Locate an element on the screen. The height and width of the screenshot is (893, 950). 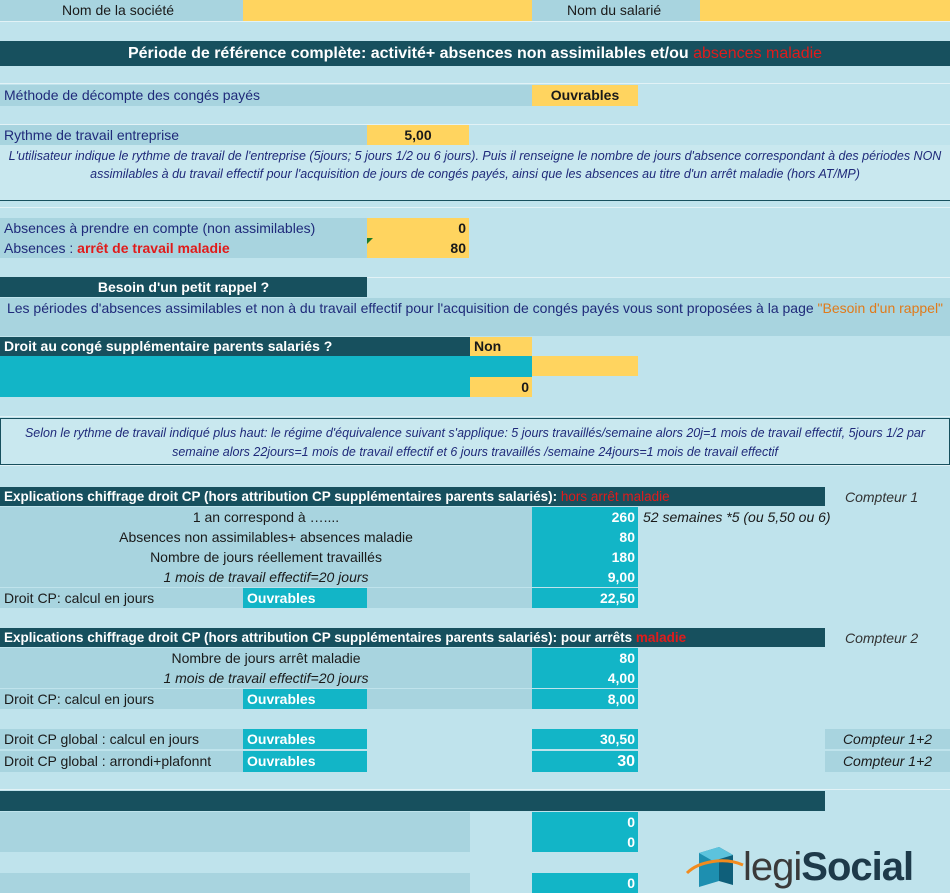
absences-maladie-value: 80 is located at coordinates (458, 248).